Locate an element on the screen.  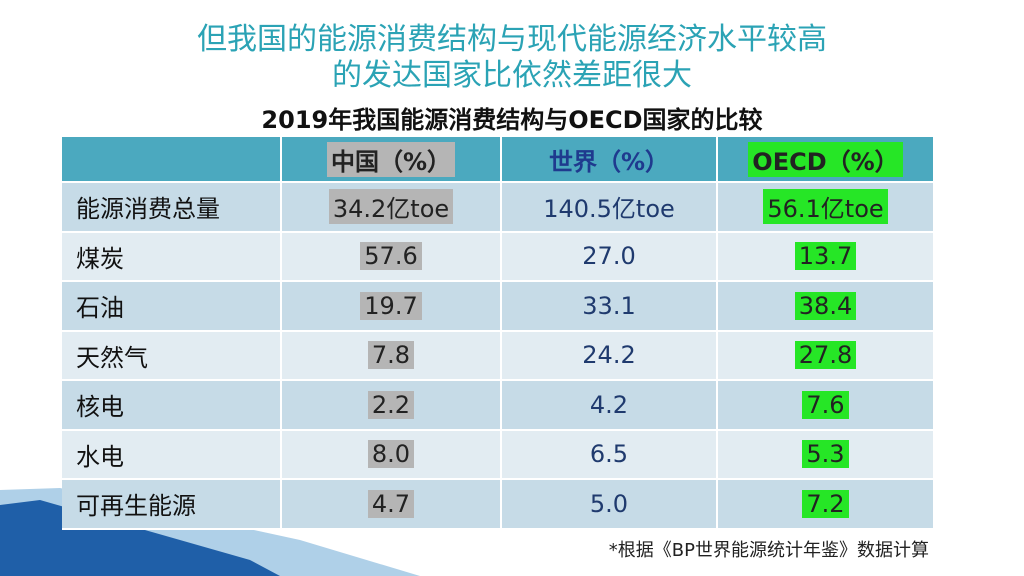
table-cell: 140.5亿toe is located at coordinates (610, 208).